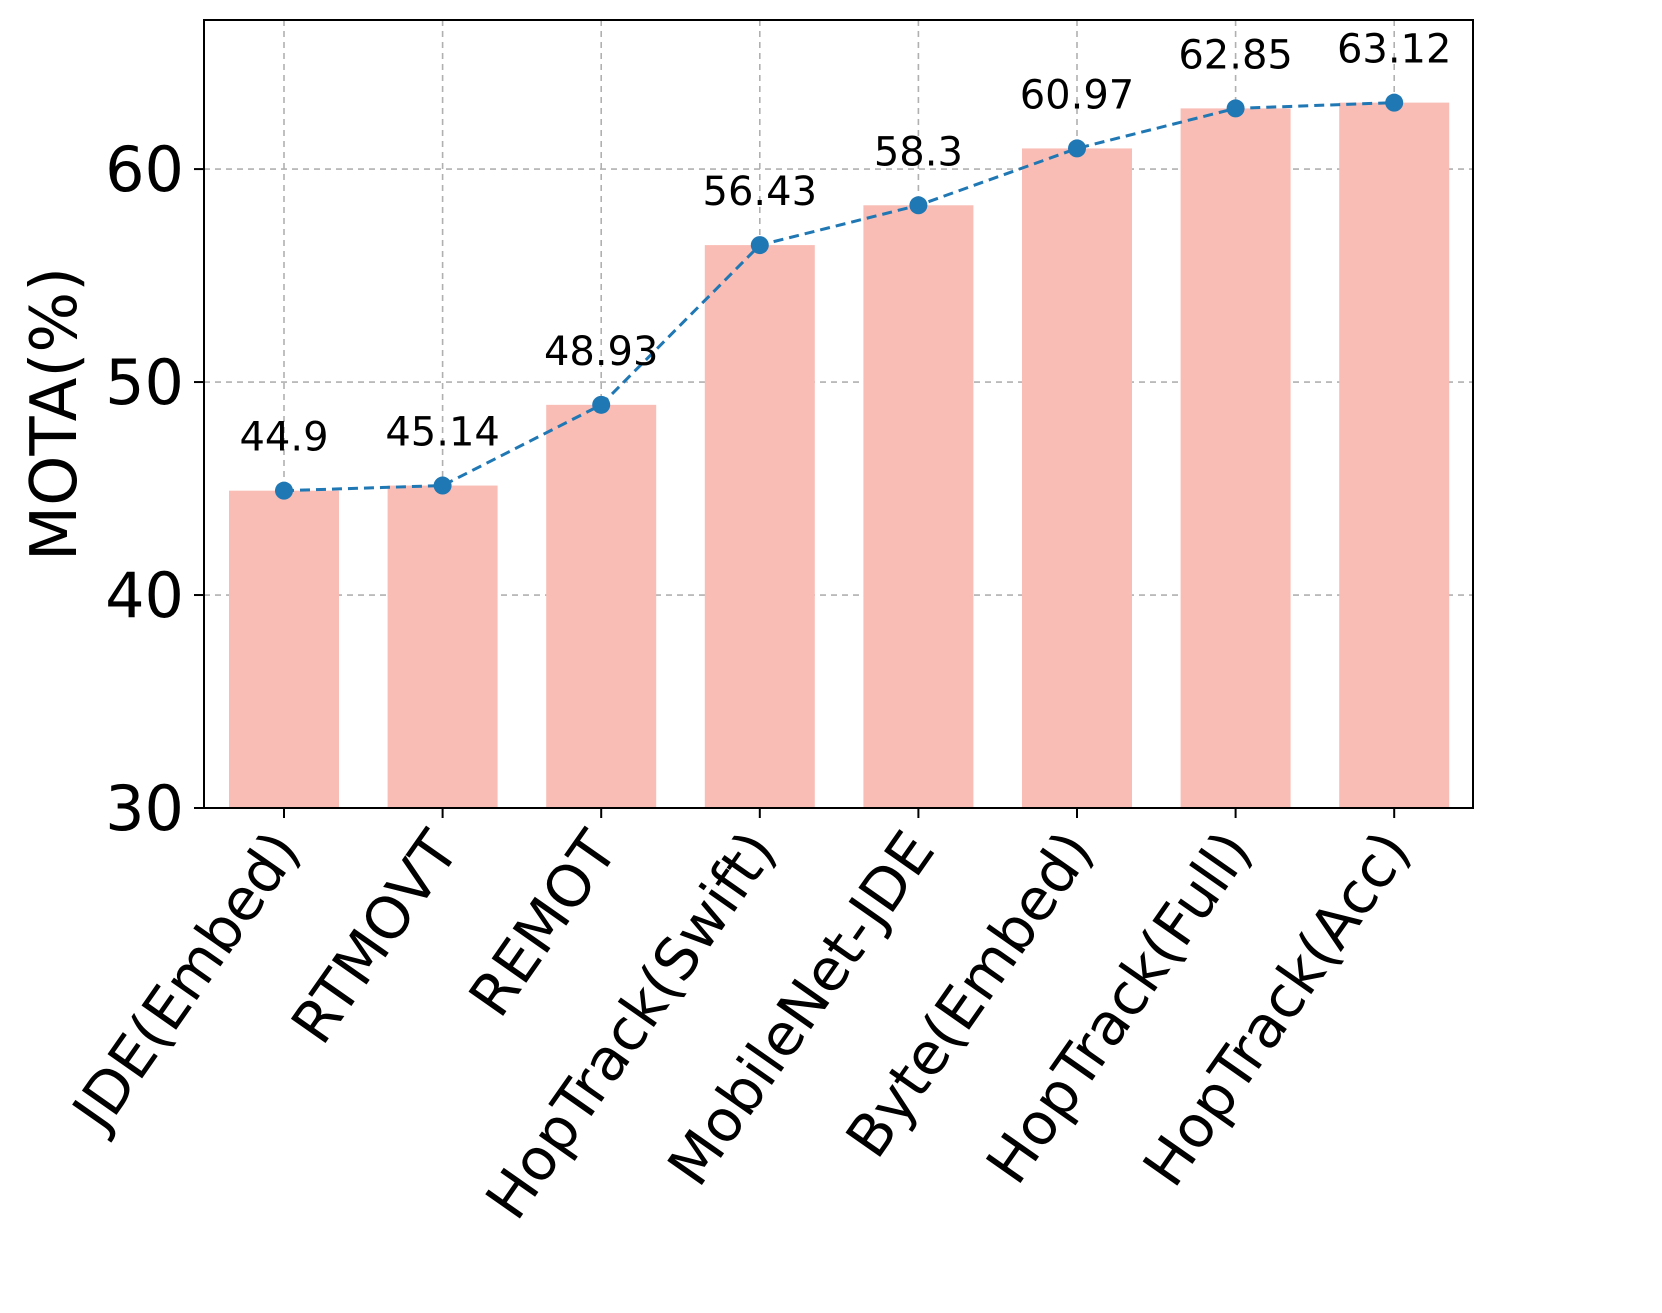 Image resolution: width=1662 pixels, height=1313 pixels. I want to click on y-axis-label: MOTA(%), so click(55, 414).